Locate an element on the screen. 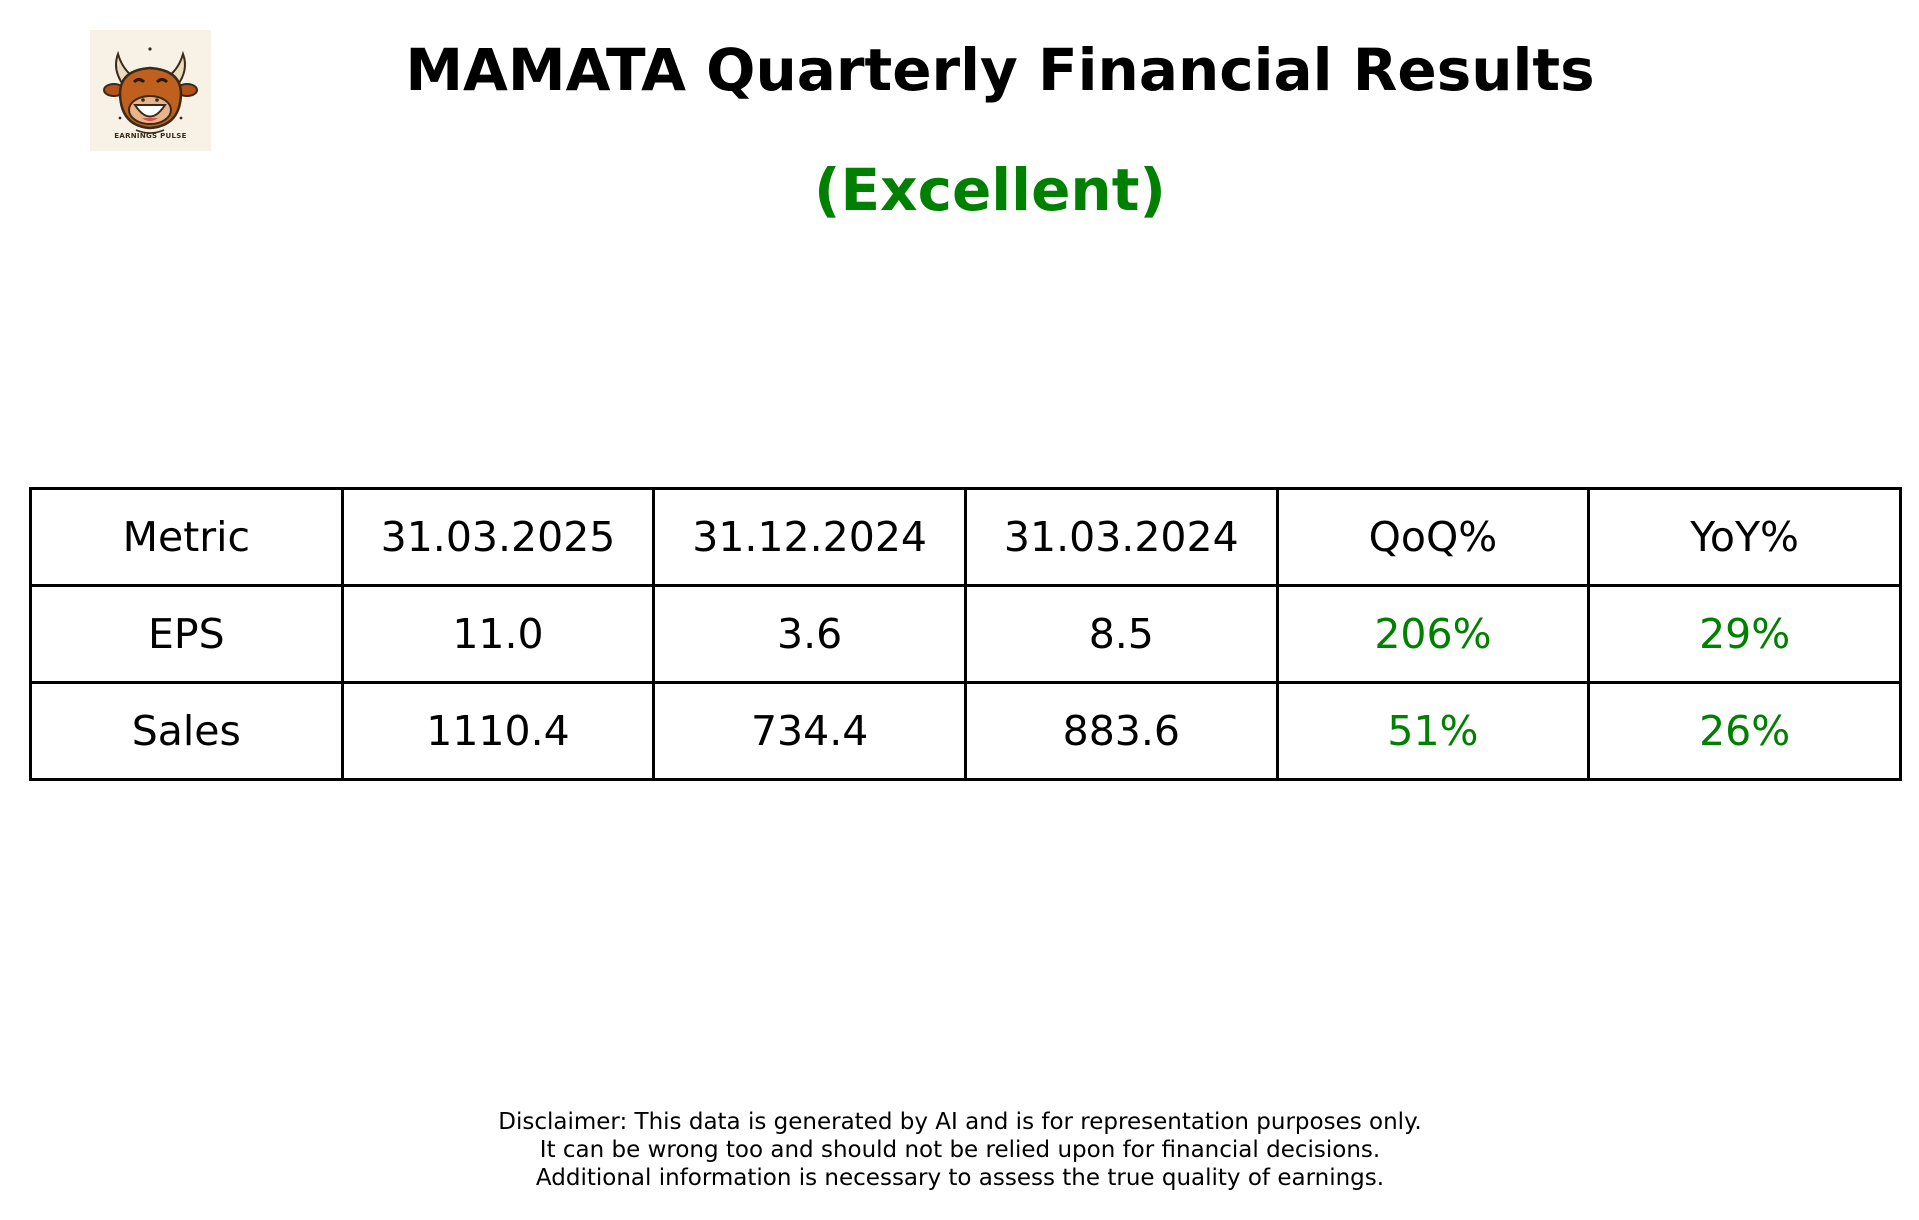  header-current-quarter: 31.03.2025 is located at coordinates (498, 537).